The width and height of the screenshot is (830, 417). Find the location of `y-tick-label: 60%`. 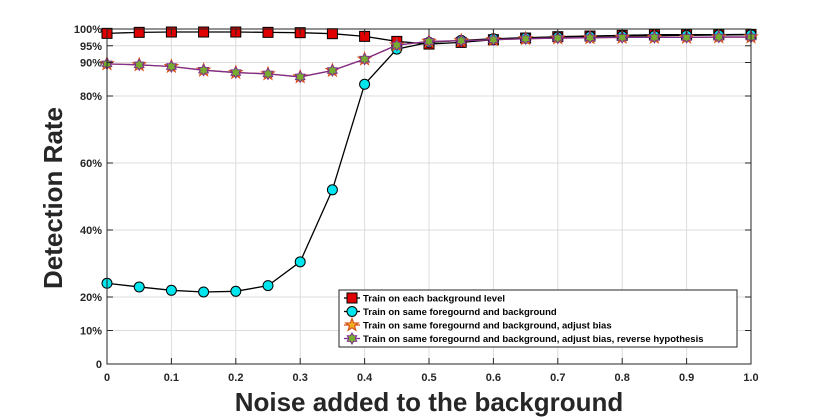

y-tick-label: 60% is located at coordinates (91, 164).